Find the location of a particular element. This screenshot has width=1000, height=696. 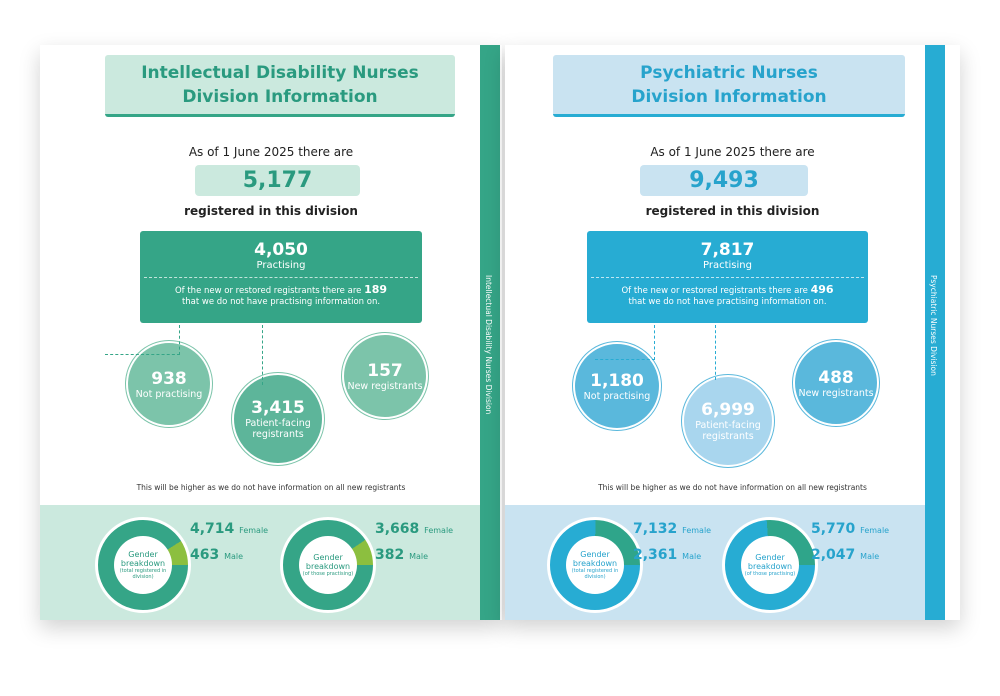

count: 4,714 is located at coordinates (212, 529).